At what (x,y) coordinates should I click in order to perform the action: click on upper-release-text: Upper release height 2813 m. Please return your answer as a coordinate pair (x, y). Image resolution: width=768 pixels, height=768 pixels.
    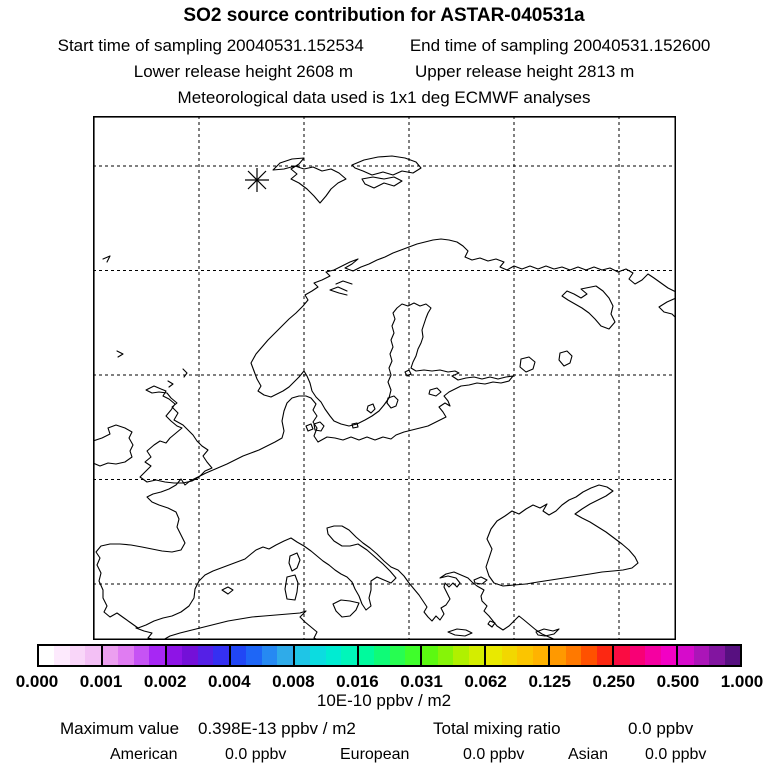
    Looking at the image, I should click on (525, 71).